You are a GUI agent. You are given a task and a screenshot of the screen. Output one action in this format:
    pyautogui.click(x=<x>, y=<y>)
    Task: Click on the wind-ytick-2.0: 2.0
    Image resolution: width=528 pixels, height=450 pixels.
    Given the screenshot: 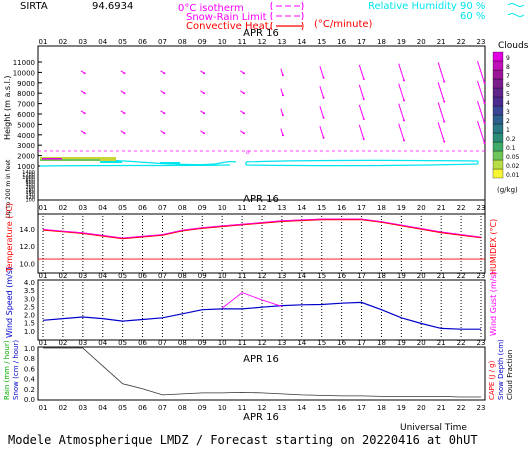 What is the action you would take?
    pyautogui.click(x=29, y=316)
    